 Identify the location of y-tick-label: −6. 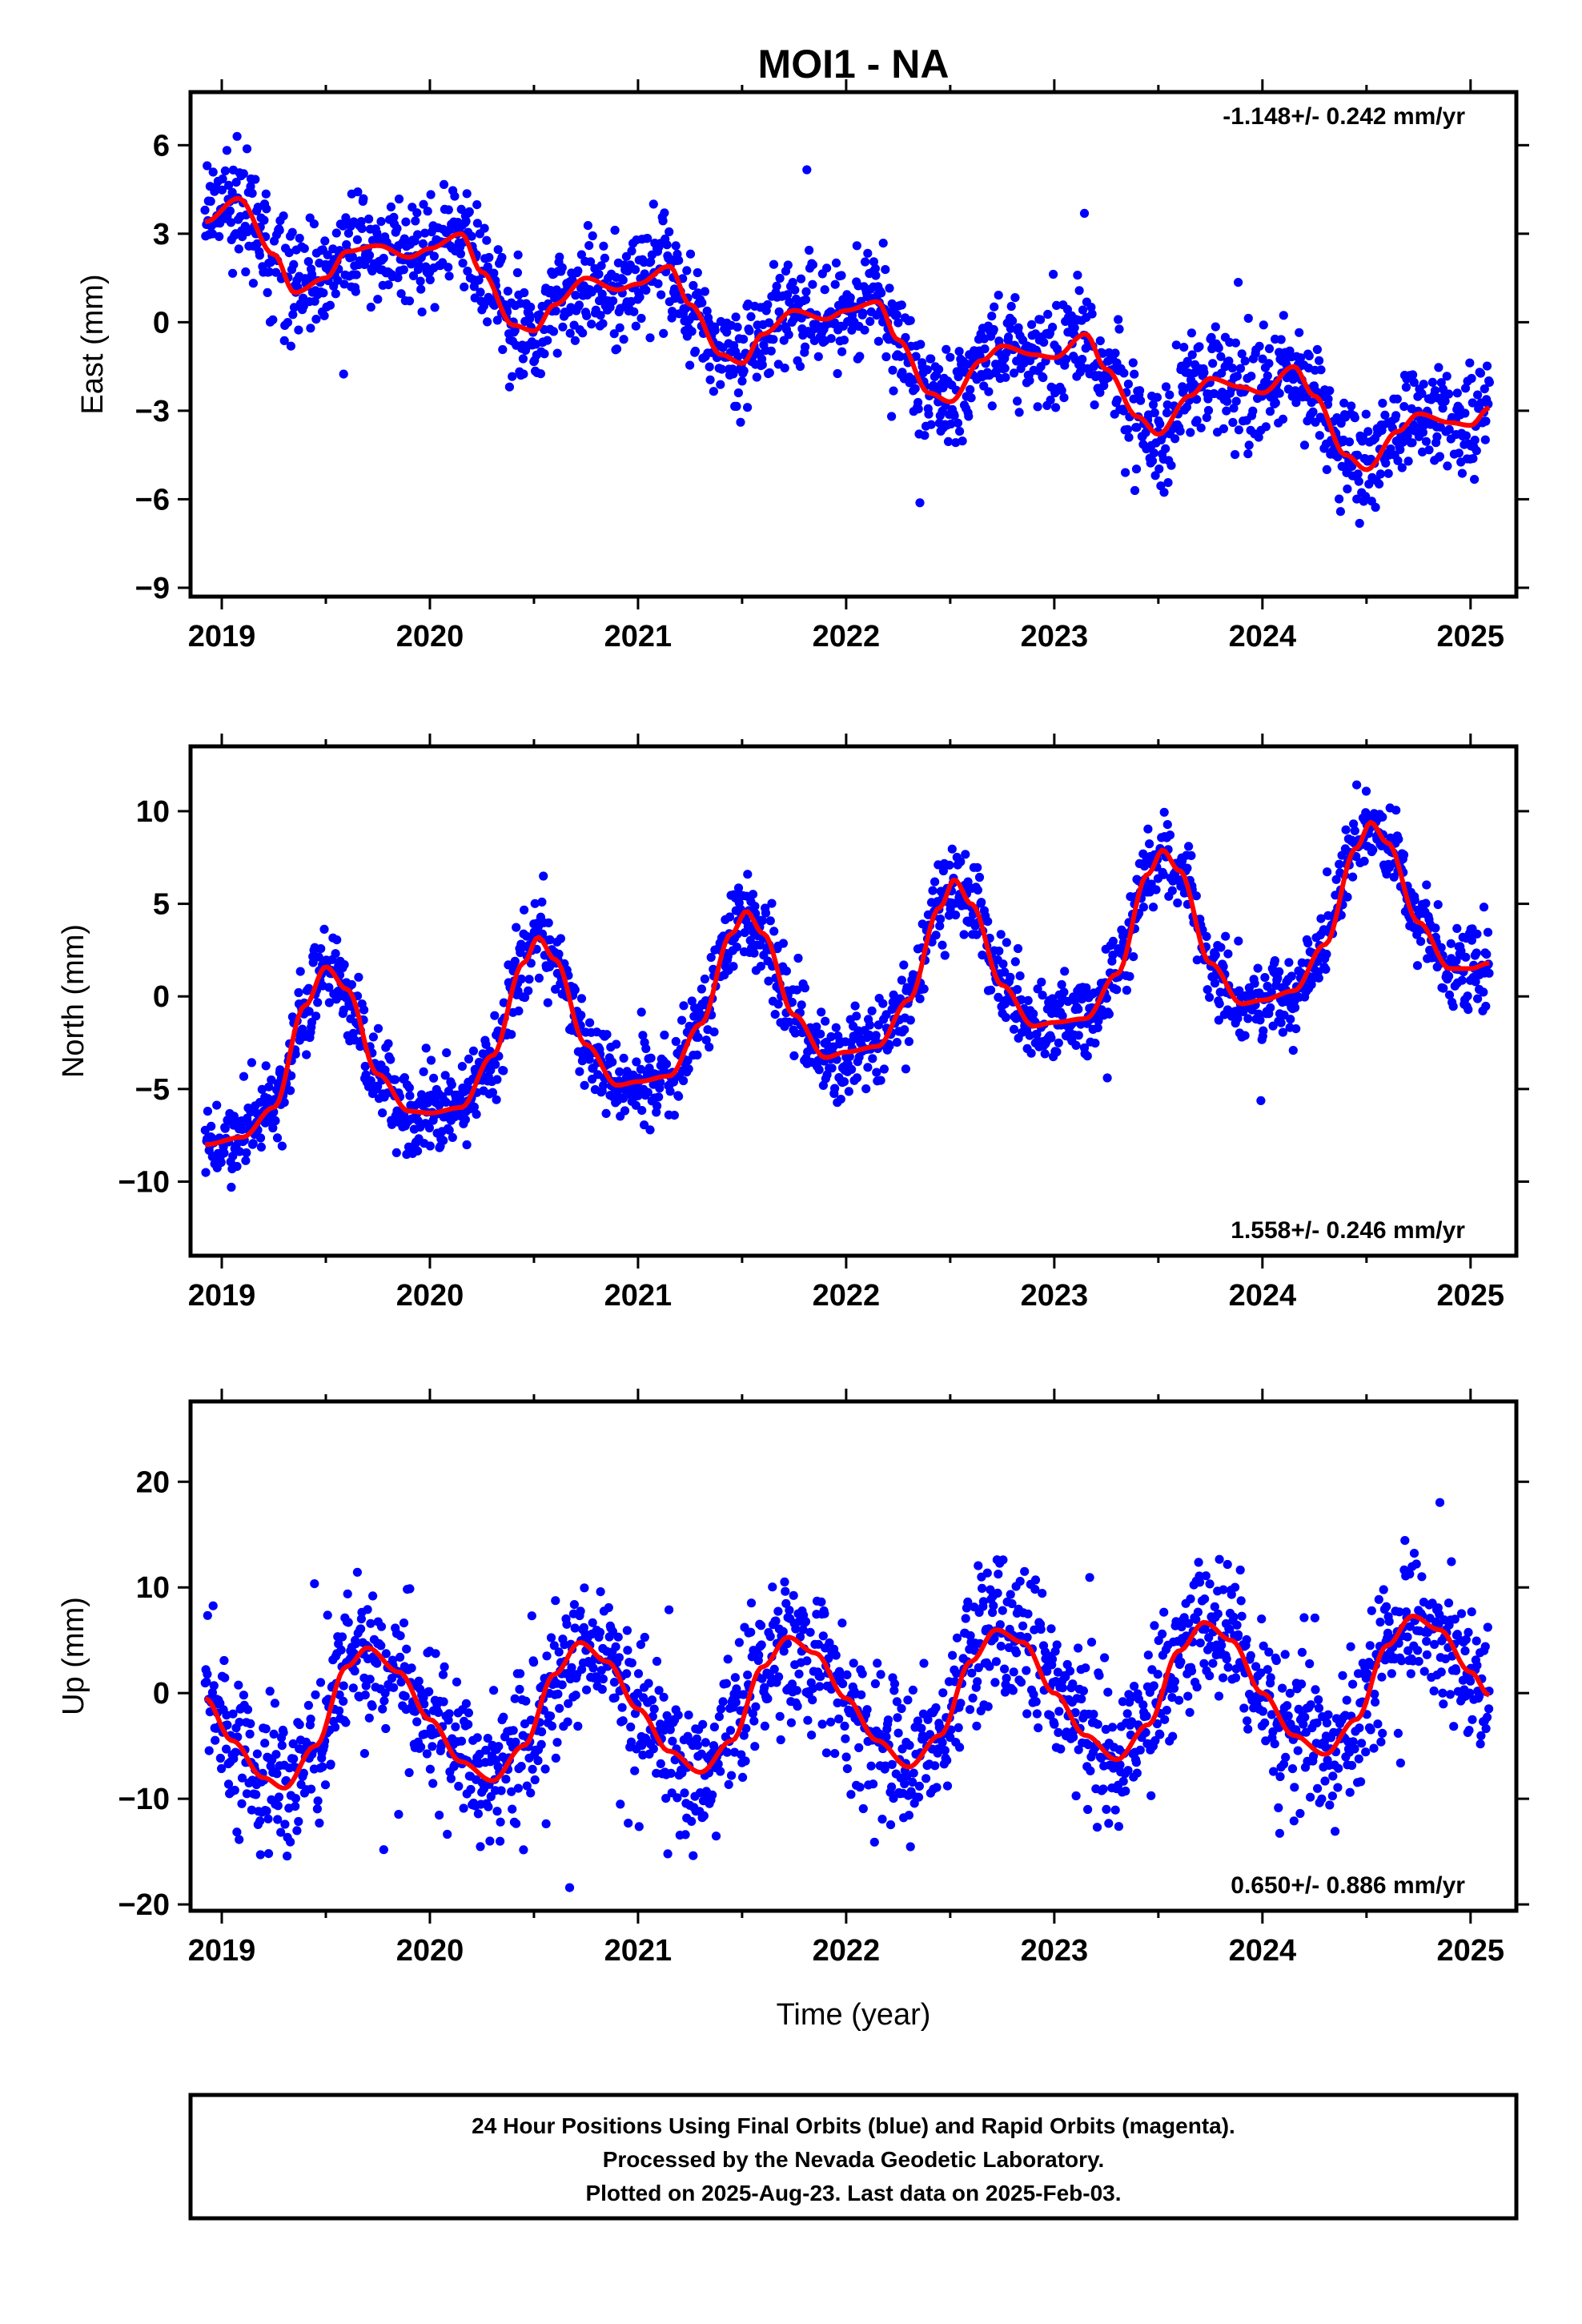
(152, 500).